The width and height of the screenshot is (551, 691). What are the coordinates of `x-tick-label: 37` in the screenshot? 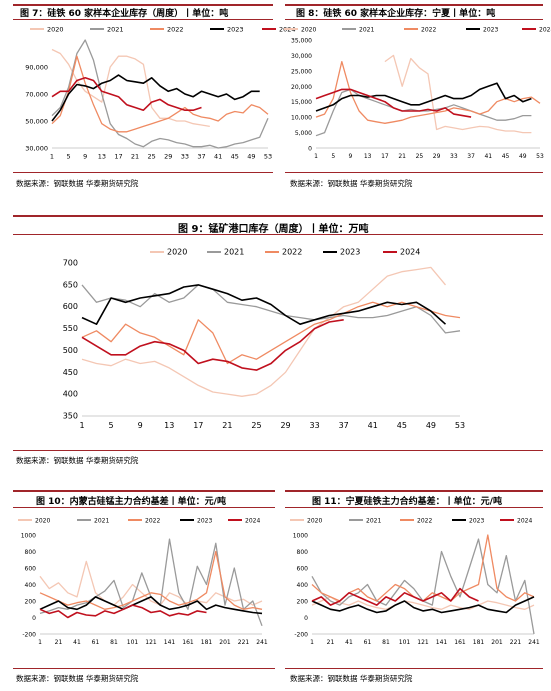 It's located at (471, 156).